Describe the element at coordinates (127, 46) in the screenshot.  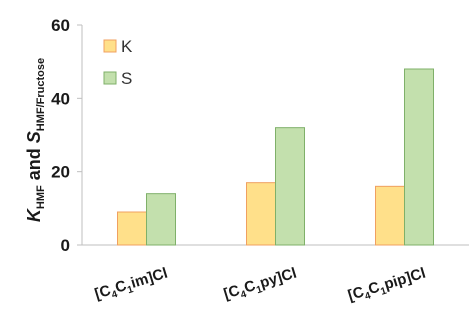
I see `legend-label-k: K` at that location.